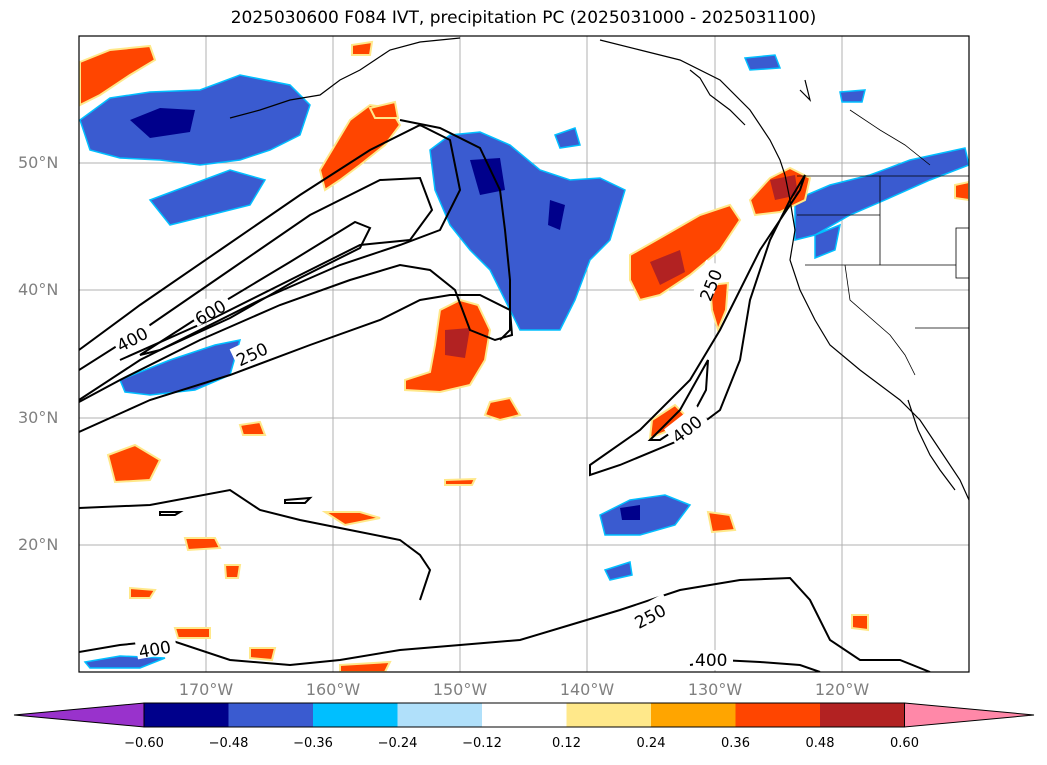 The height and width of the screenshot is (765, 1047). What do you see at coordinates (735, 743) in the screenshot?
I see `colorbar-tick: 0.36` at bounding box center [735, 743].